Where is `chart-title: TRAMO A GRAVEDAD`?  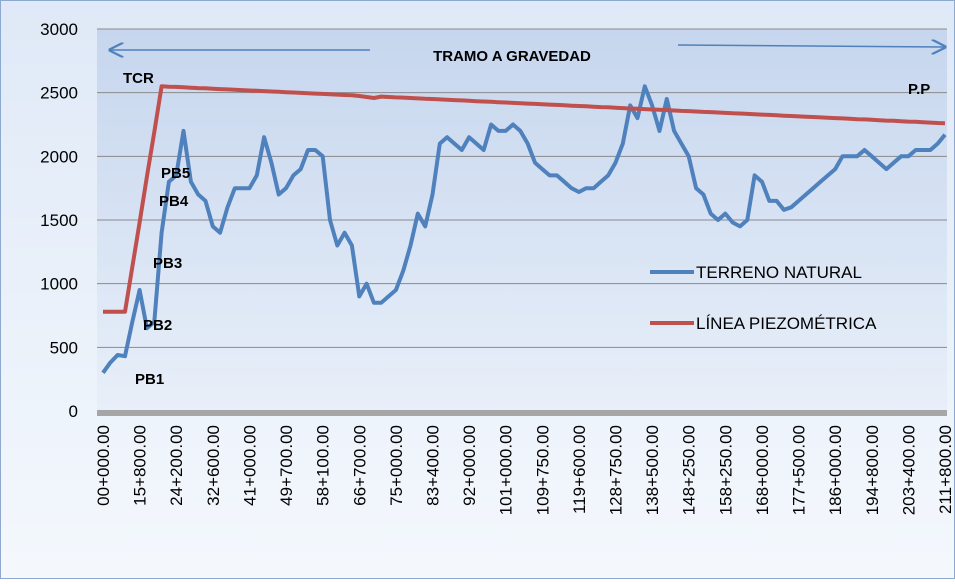
chart-title: TRAMO A GRAVEDAD is located at coordinates (512, 56).